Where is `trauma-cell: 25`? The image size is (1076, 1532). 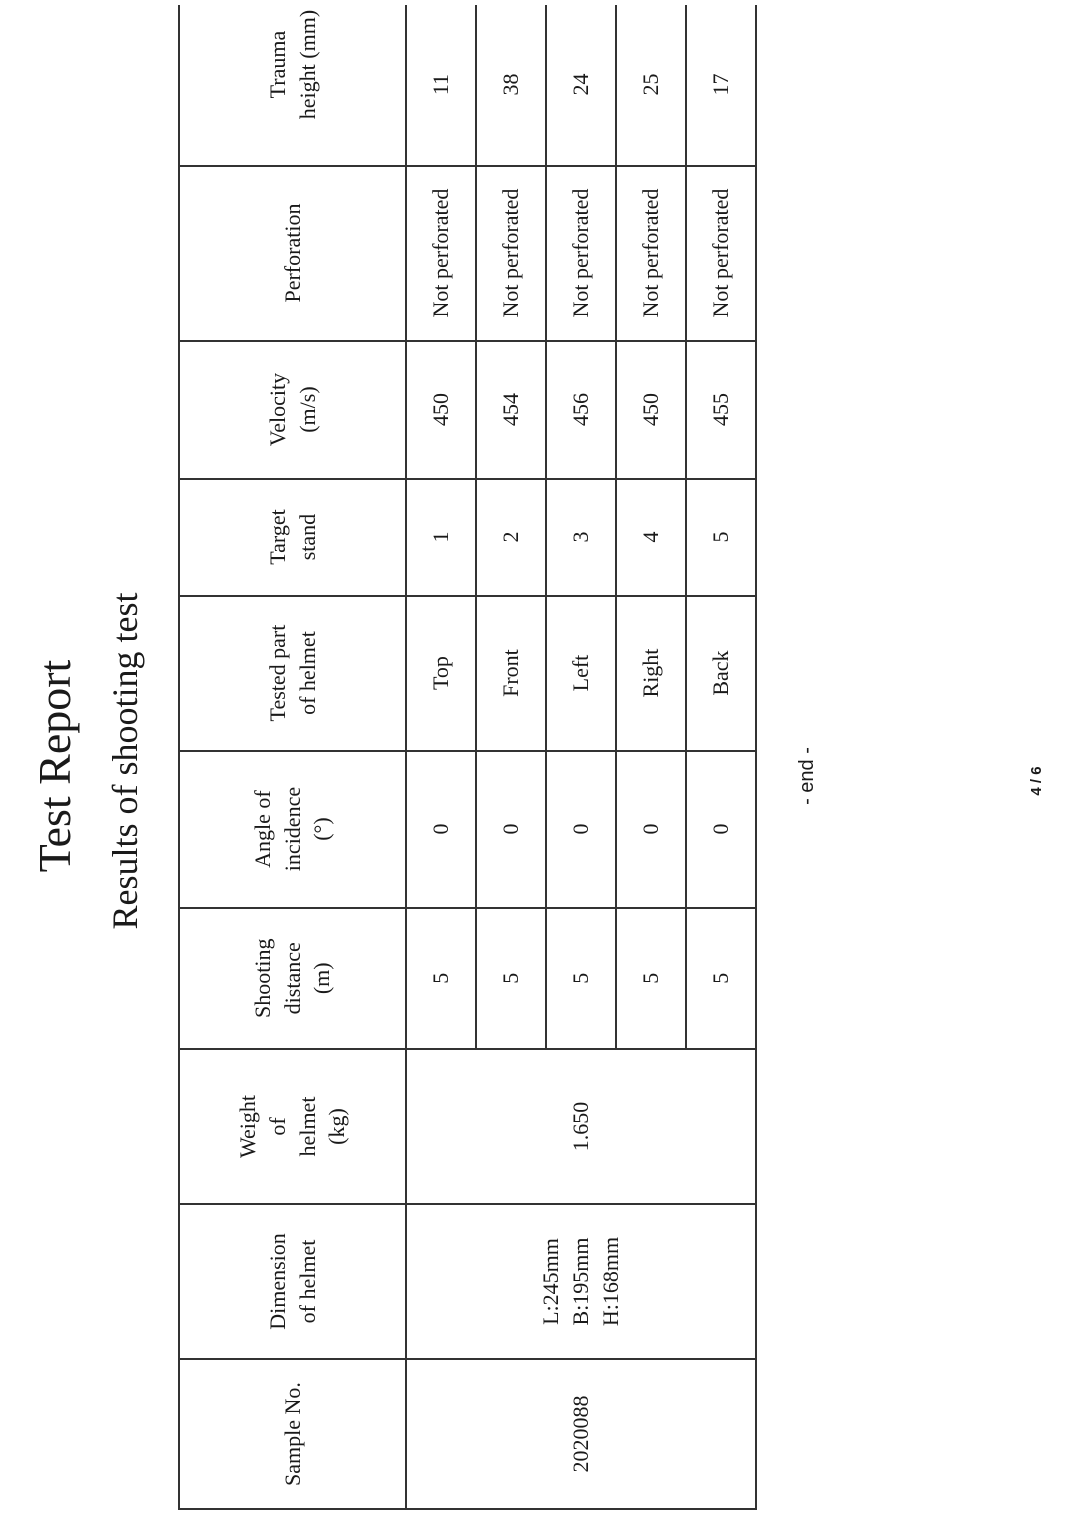 trauma-cell: 25 is located at coordinates (651, 85).